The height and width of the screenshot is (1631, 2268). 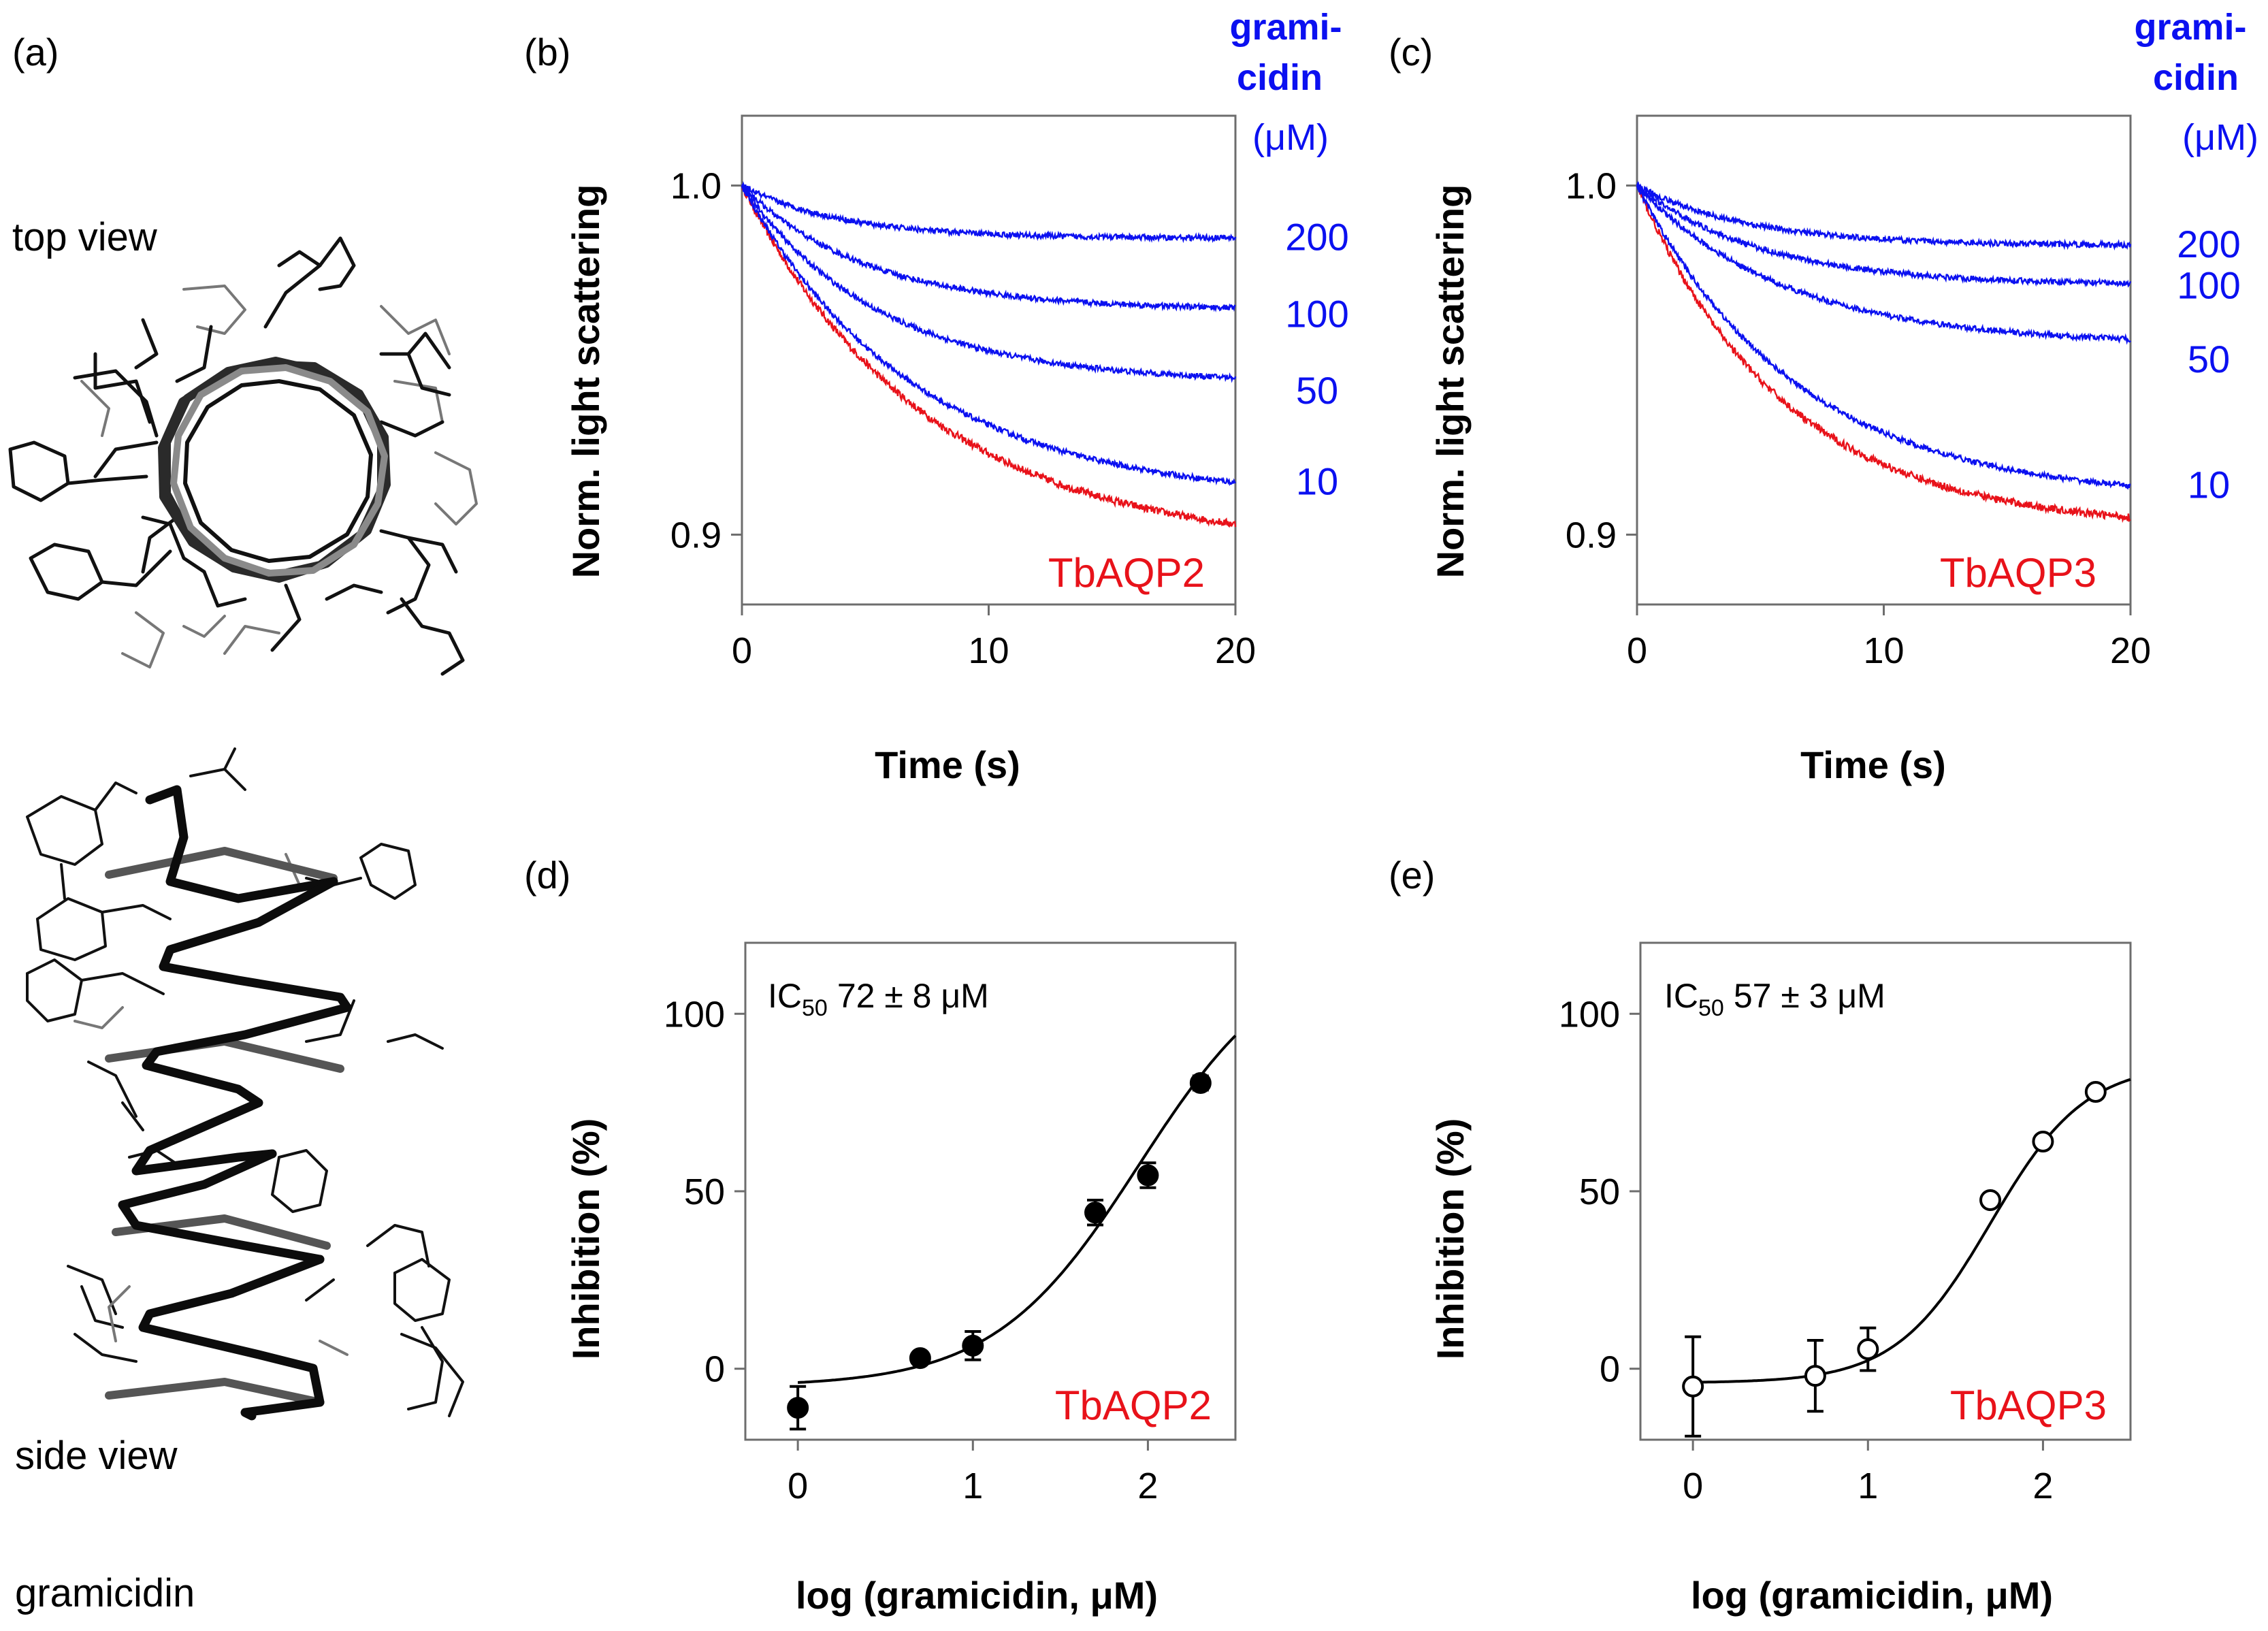 What do you see at coordinates (1451, 1239) in the screenshot?
I see `chart-e-ylabel: Inhibition (%)` at bounding box center [1451, 1239].